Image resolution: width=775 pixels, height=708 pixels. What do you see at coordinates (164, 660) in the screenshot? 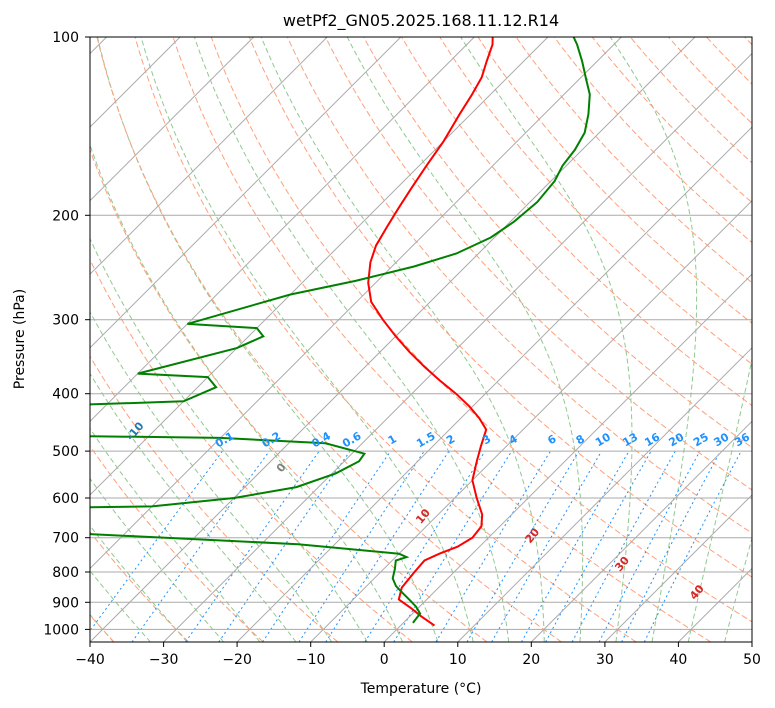
I see `x-tick-label: −30` at bounding box center [164, 660].